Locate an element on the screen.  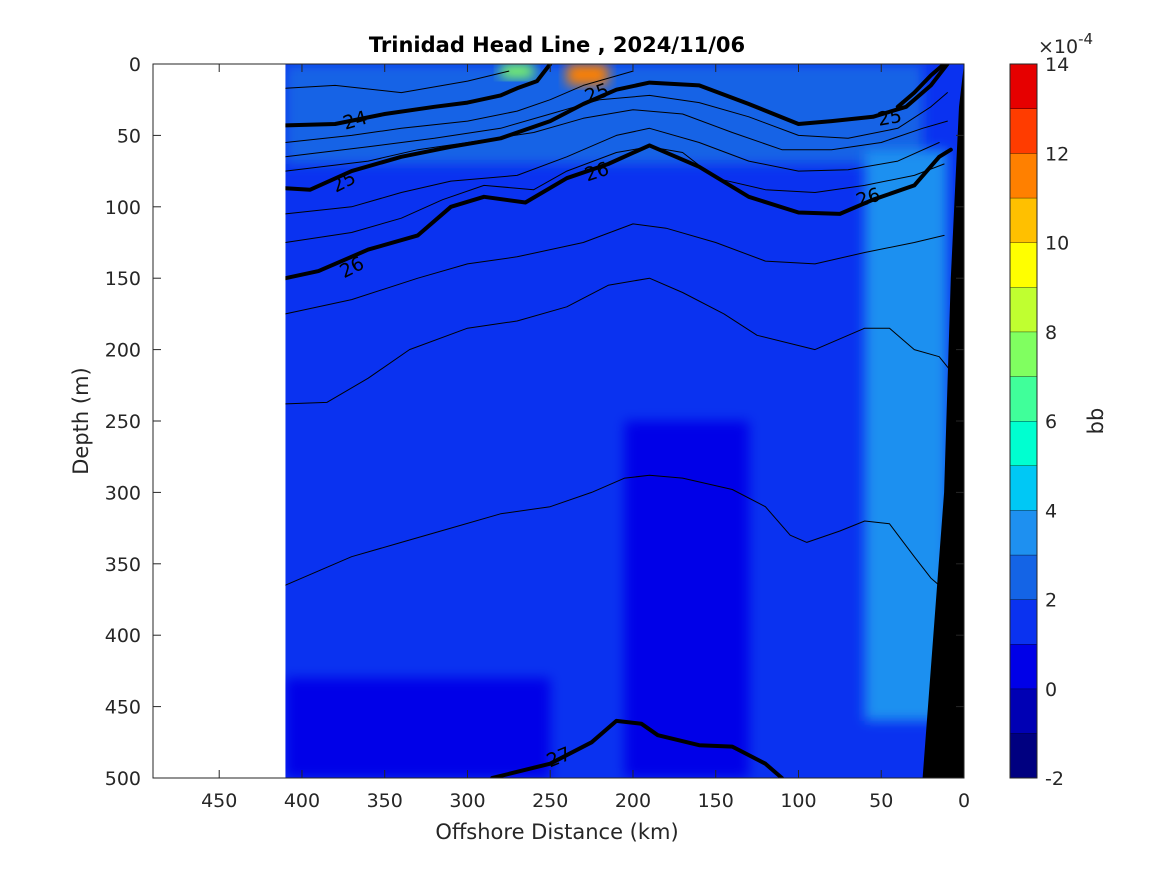
colorbar-tick-label: 2 is located at coordinates (1051, 601).